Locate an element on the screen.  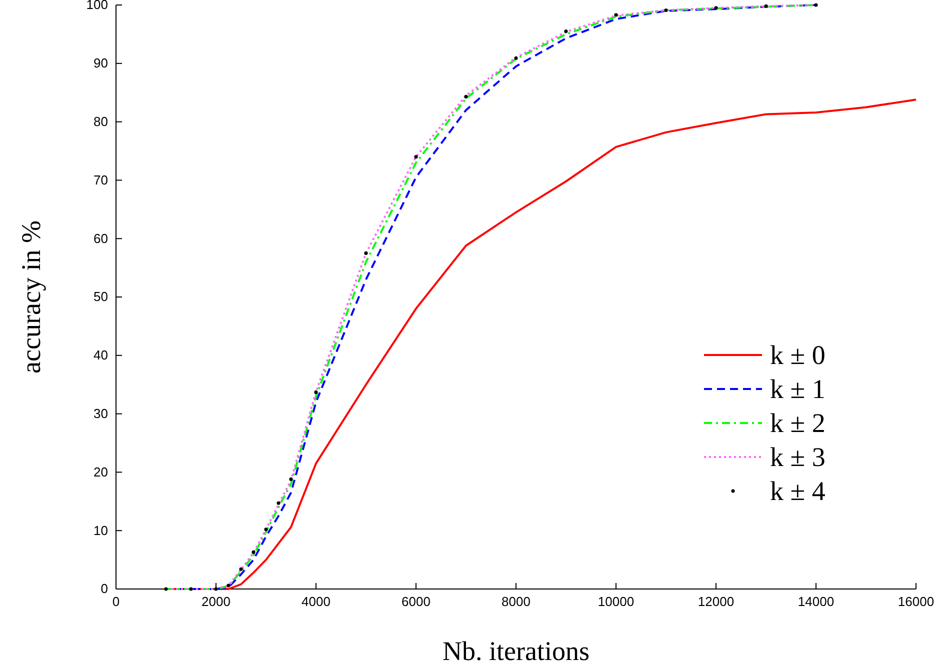
x-tick-label: 4000 is located at coordinates (316, 602).